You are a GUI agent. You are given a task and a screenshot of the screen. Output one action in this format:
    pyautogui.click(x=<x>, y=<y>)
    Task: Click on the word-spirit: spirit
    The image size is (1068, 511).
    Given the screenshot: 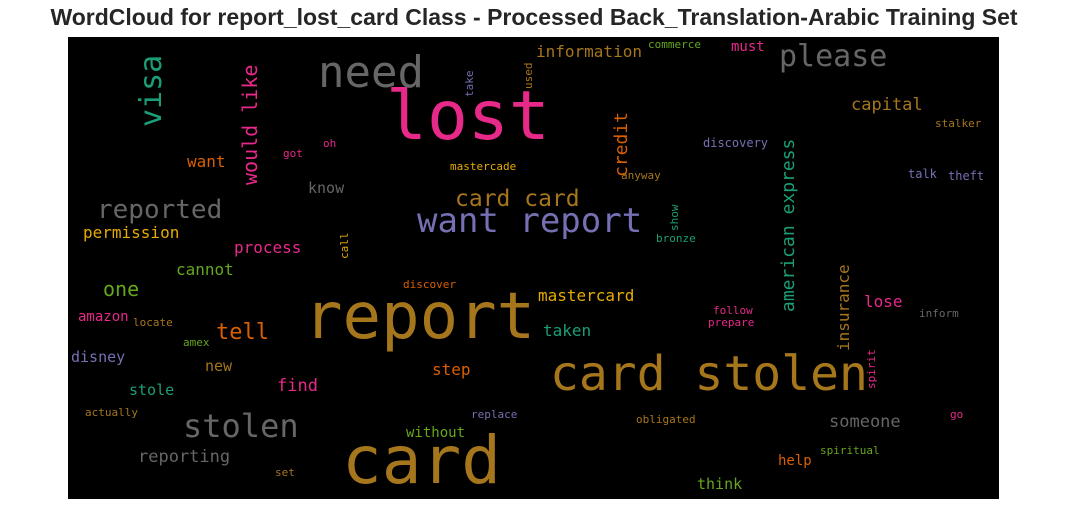 What is the action you would take?
    pyautogui.click(x=871, y=369)
    